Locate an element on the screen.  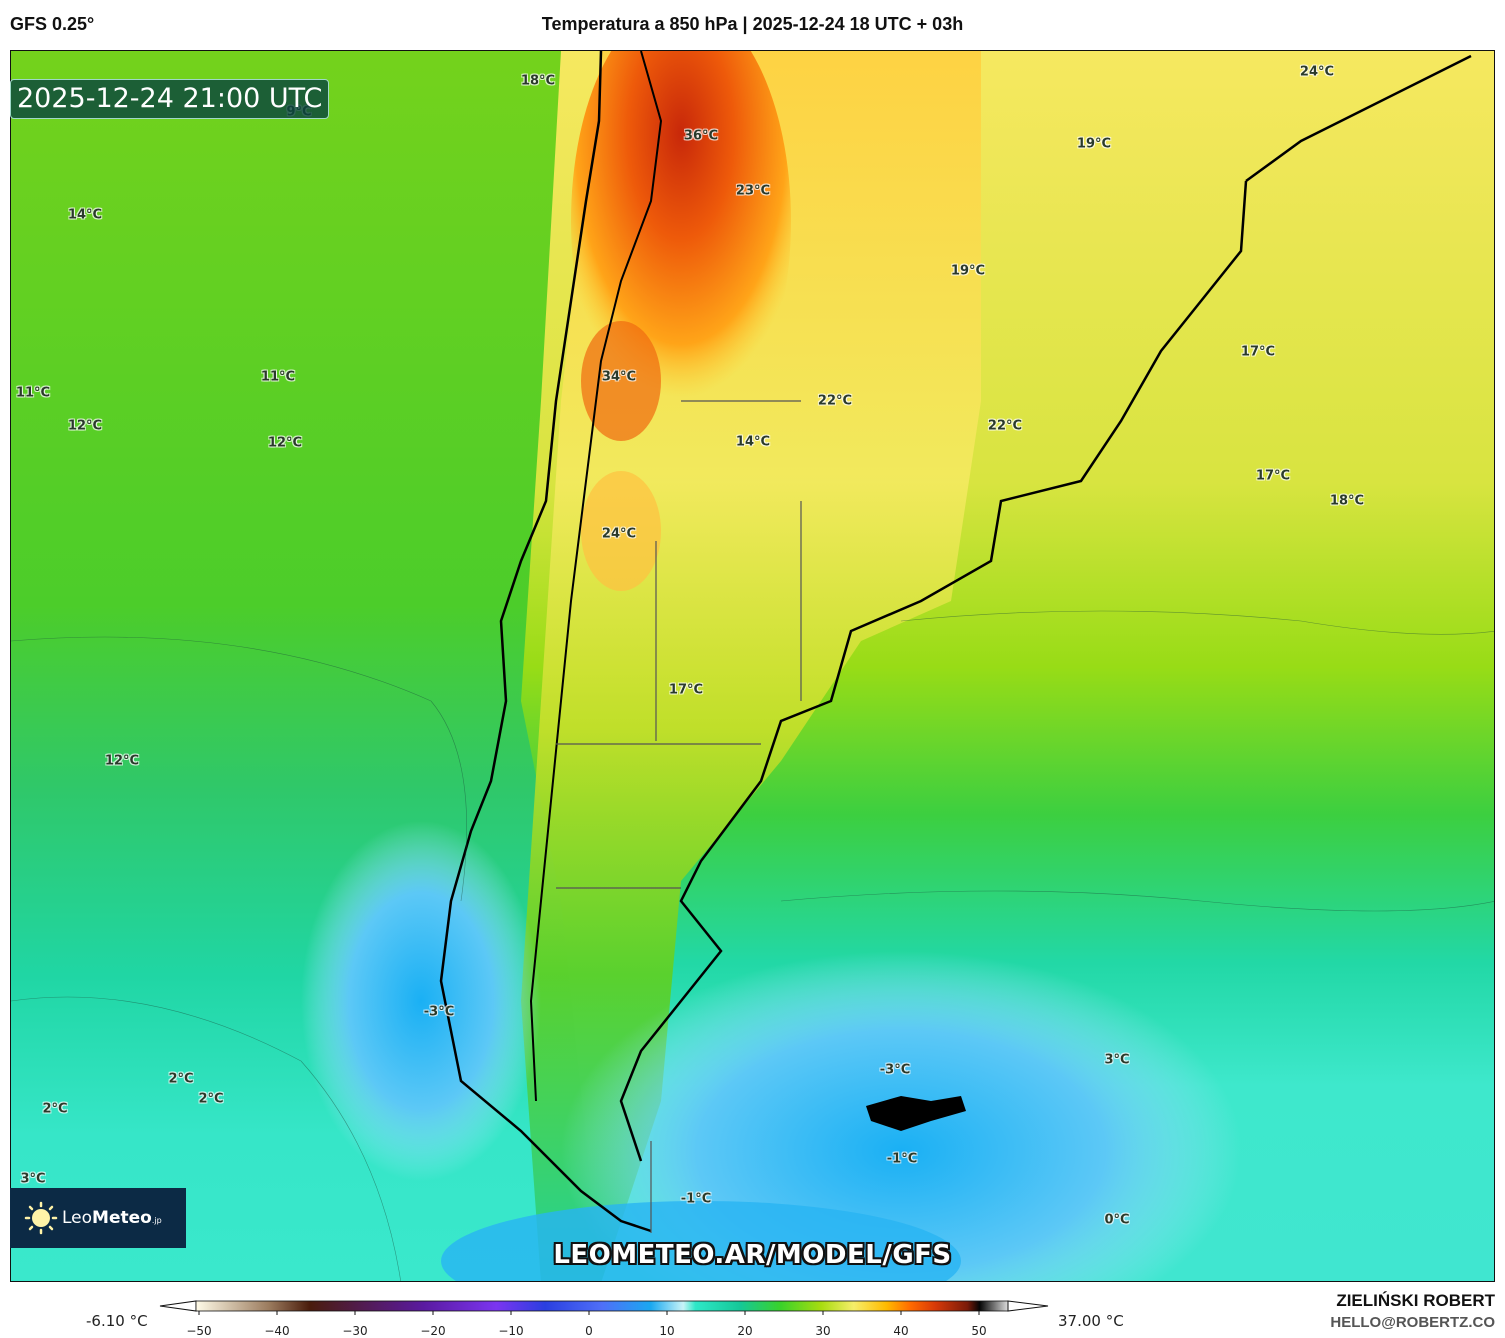
colorbar-tick: −10 is located at coordinates (511, 1331).